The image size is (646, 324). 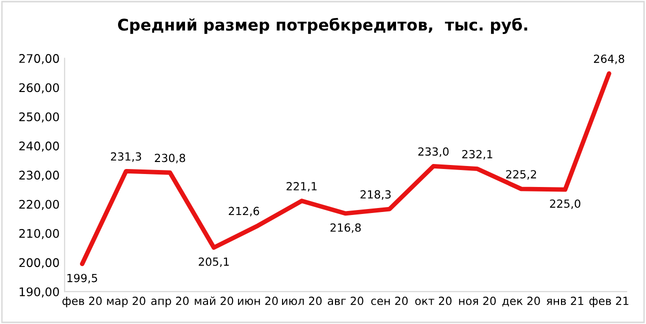 What do you see at coordinates (477, 155) in the screenshot?
I see `data-label: 232,1` at bounding box center [477, 155].